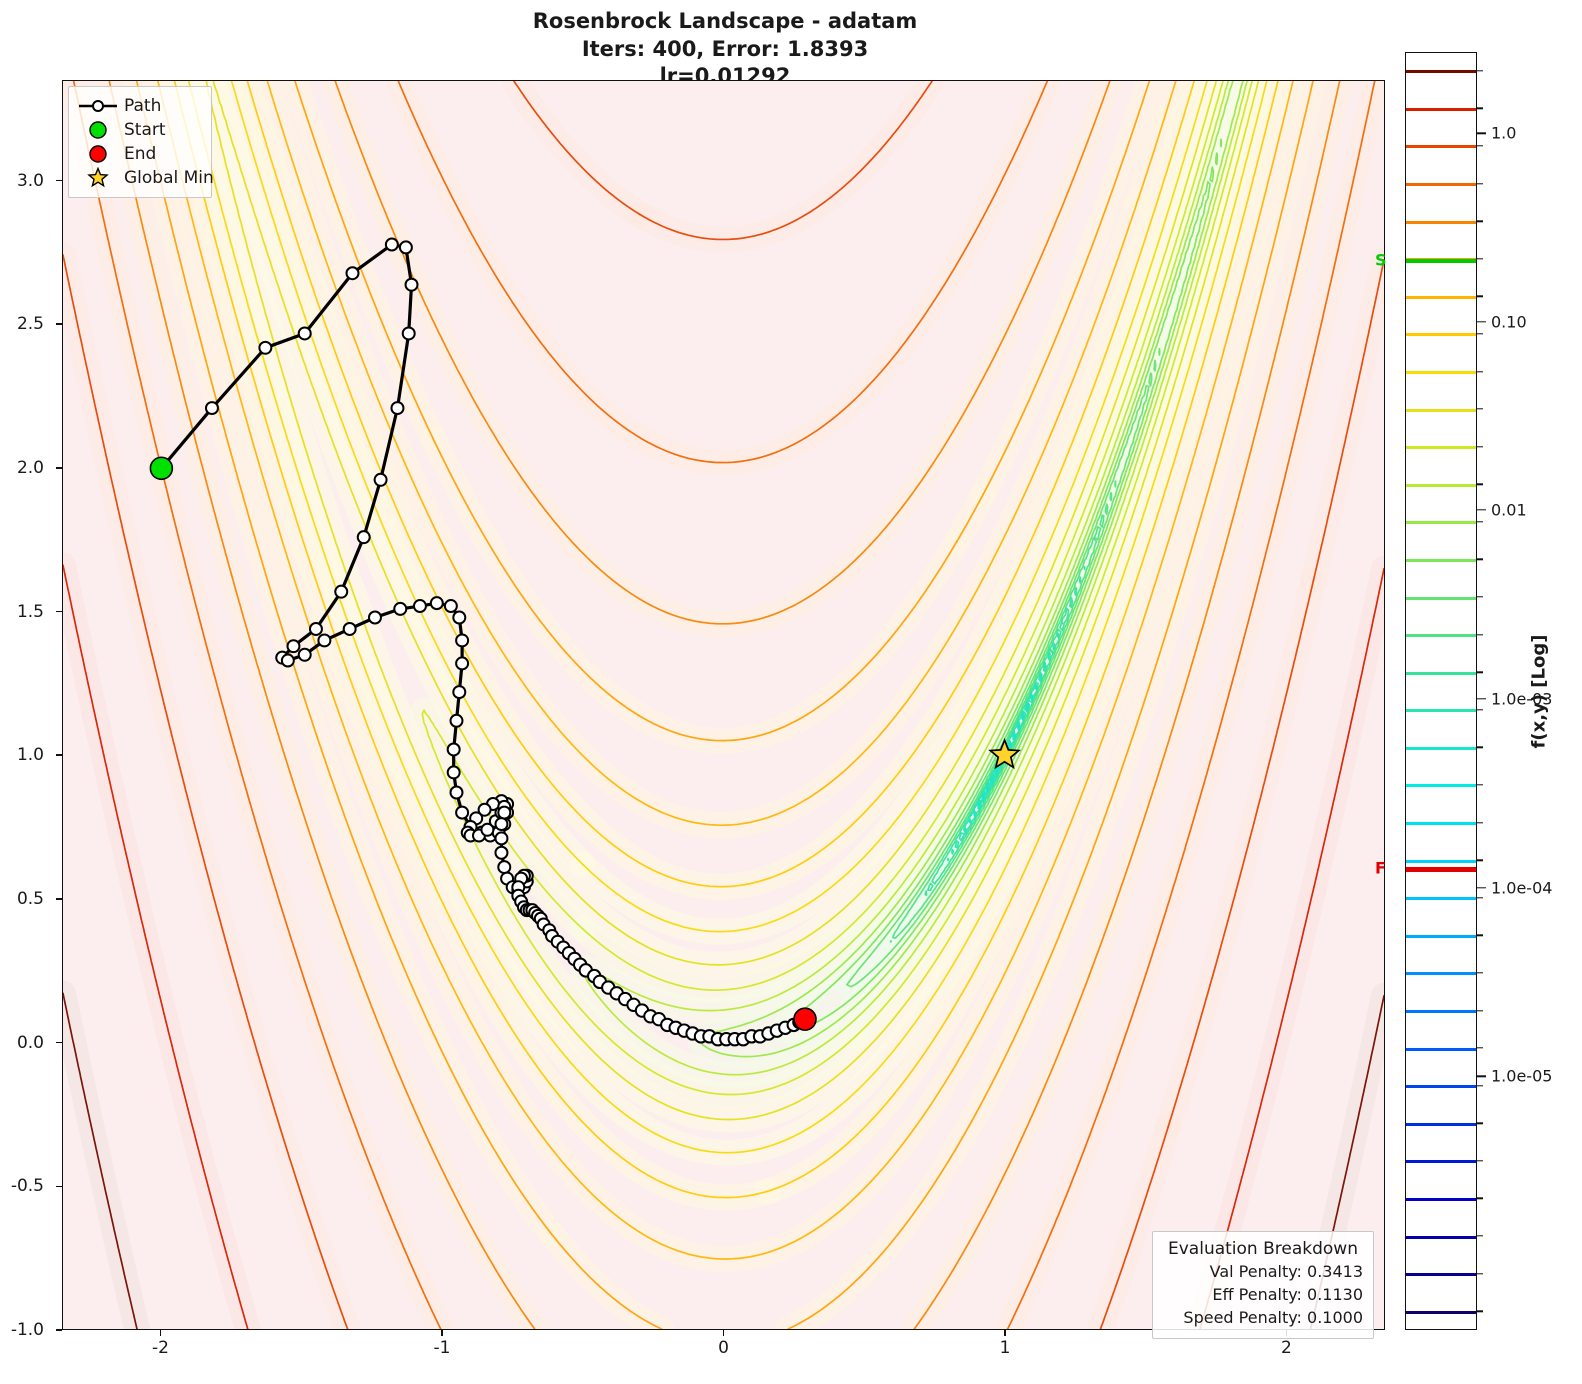 This screenshot has width=1582, height=1384. Describe the element at coordinates (1441, 869) in the screenshot. I see `colorbar-marker-line` at that location.